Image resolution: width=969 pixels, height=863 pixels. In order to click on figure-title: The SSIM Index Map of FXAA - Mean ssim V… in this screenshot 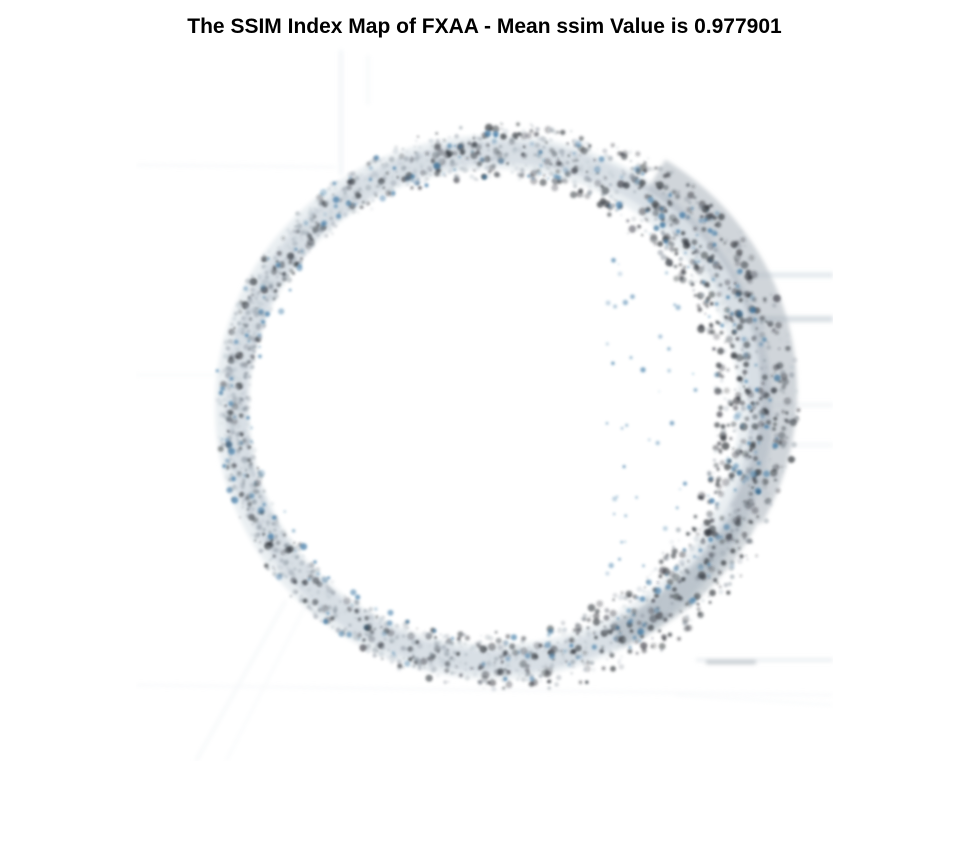, I will do `click(484, 26)`.